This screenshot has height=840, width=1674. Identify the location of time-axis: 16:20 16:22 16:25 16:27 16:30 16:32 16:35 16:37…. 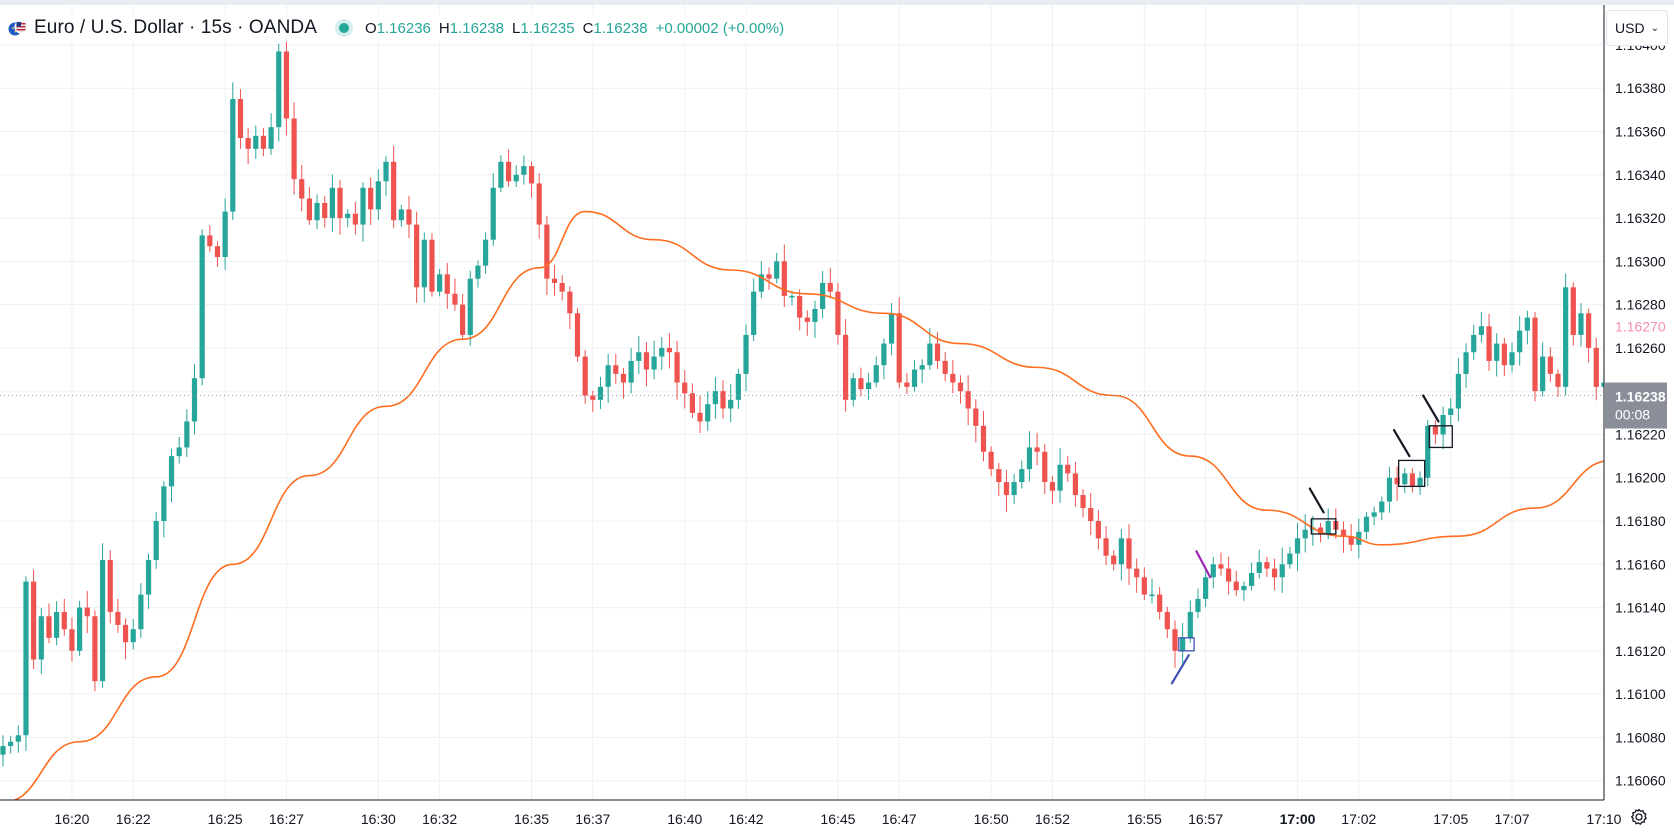
(837, 819).